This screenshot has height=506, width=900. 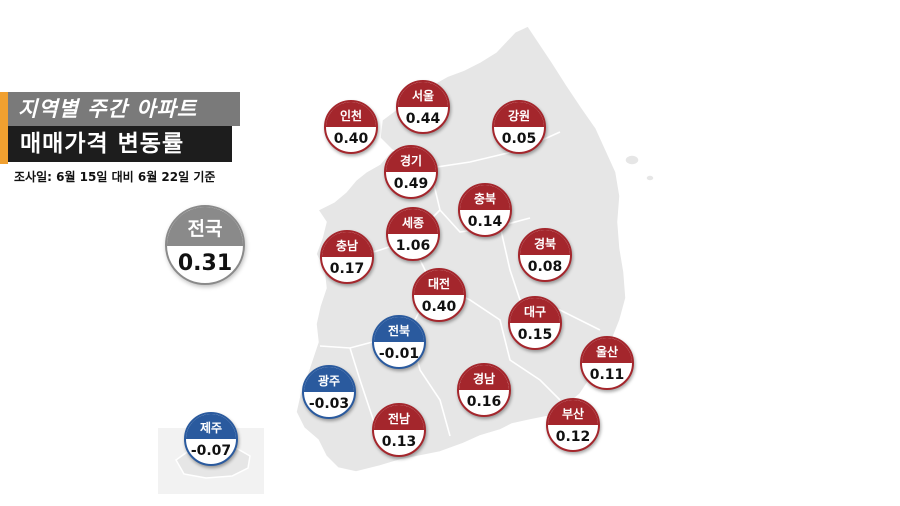 I want to click on region-value: 0.49, so click(x=411, y=184).